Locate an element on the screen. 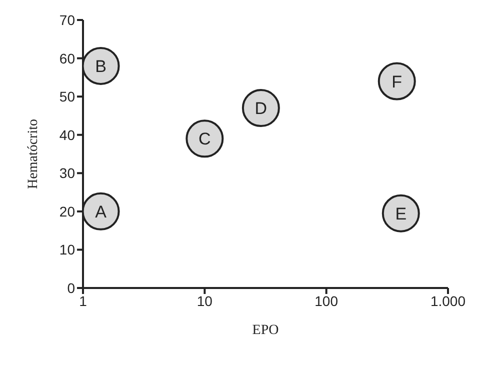  x-axis-title: EPO is located at coordinates (265, 330).